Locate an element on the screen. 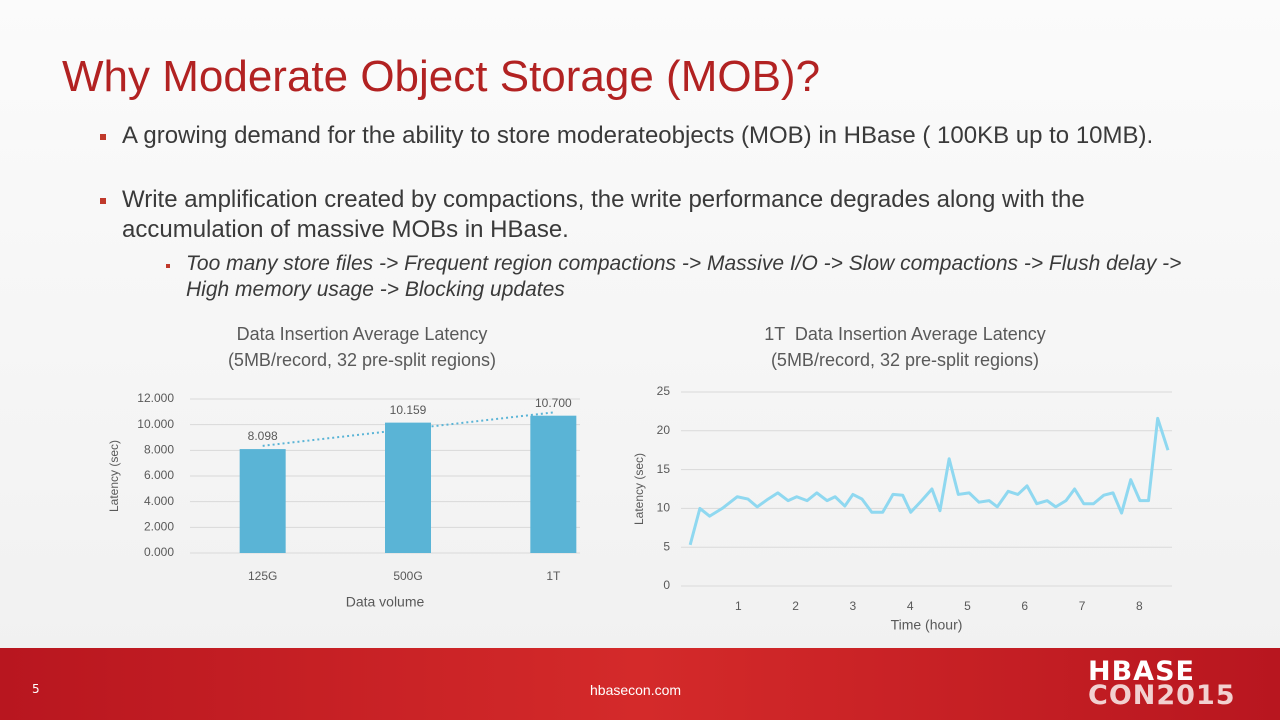  chart-title: 1T Data Insertion Average Latency is located at coordinates (905, 334).